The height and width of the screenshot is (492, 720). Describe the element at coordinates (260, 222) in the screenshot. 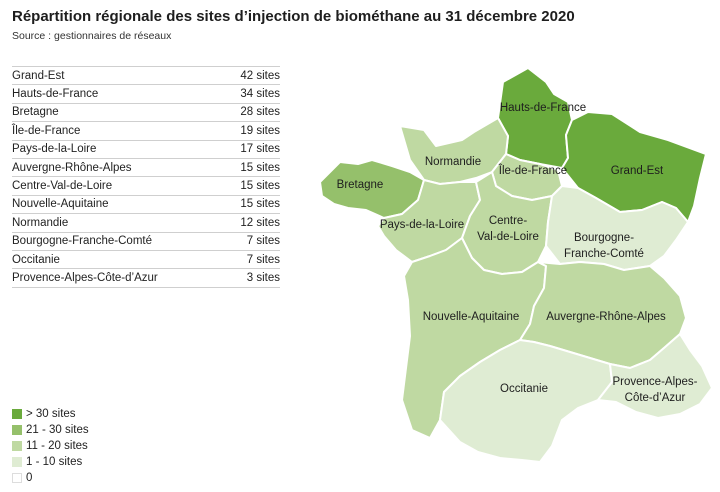

I see `site-count: 12 sites` at that location.